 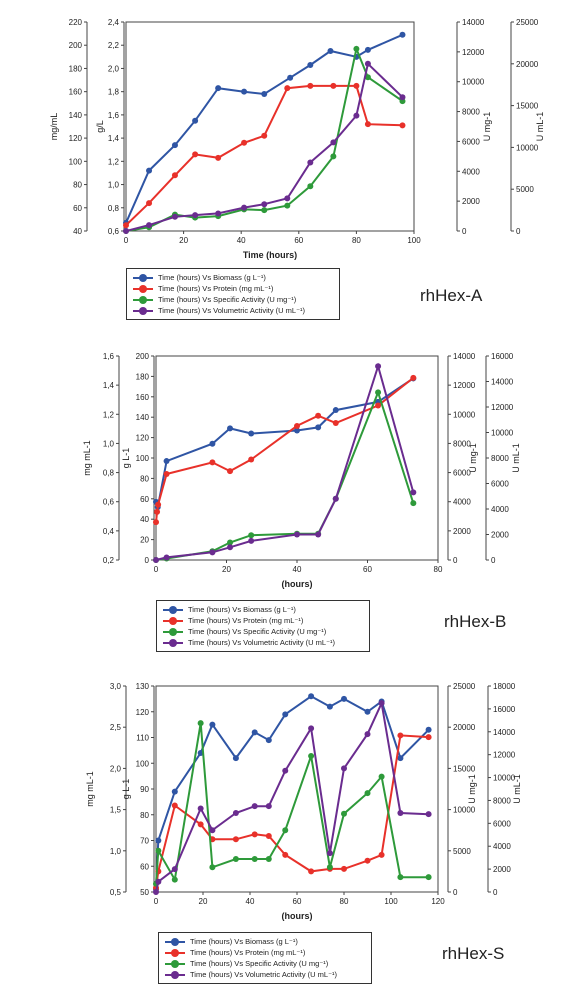 What do you see at coordinates (216, 288) in the screenshot?
I see `legend-label: Time (hours) Vs Protein (mg mL⁻¹)` at bounding box center [216, 288].